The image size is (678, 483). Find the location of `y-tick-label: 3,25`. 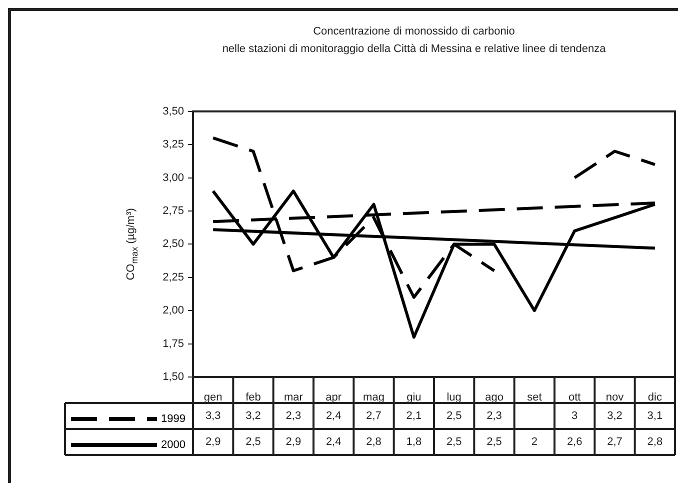

y-tick-label: 3,25 is located at coordinates (173, 144).